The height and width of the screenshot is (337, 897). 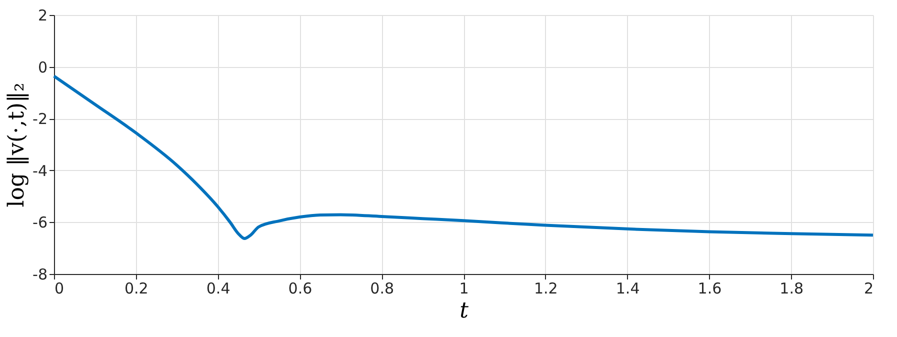 What do you see at coordinates (218, 289) in the screenshot?
I see `x-tick-label: 0.4` at bounding box center [218, 289].